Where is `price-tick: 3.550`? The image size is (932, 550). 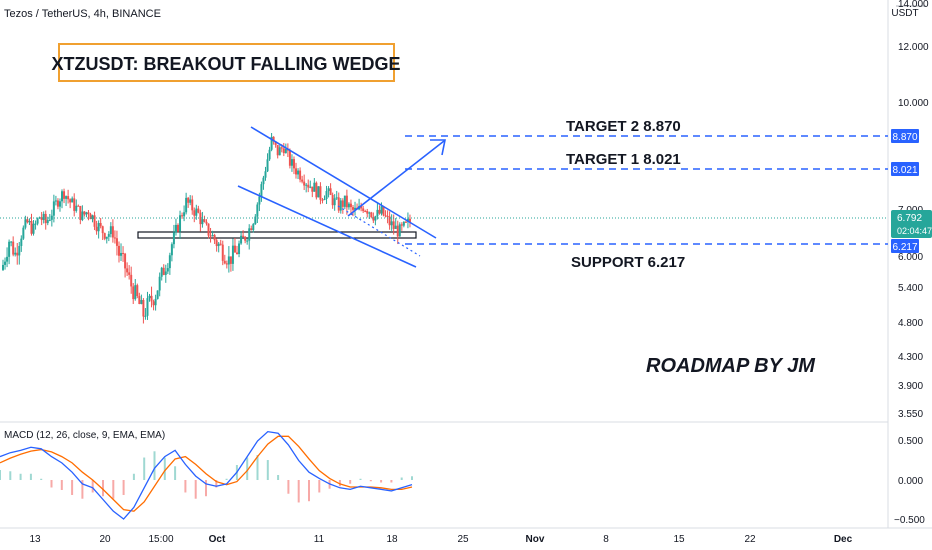
price-tick: 3.550 is located at coordinates (910, 414).